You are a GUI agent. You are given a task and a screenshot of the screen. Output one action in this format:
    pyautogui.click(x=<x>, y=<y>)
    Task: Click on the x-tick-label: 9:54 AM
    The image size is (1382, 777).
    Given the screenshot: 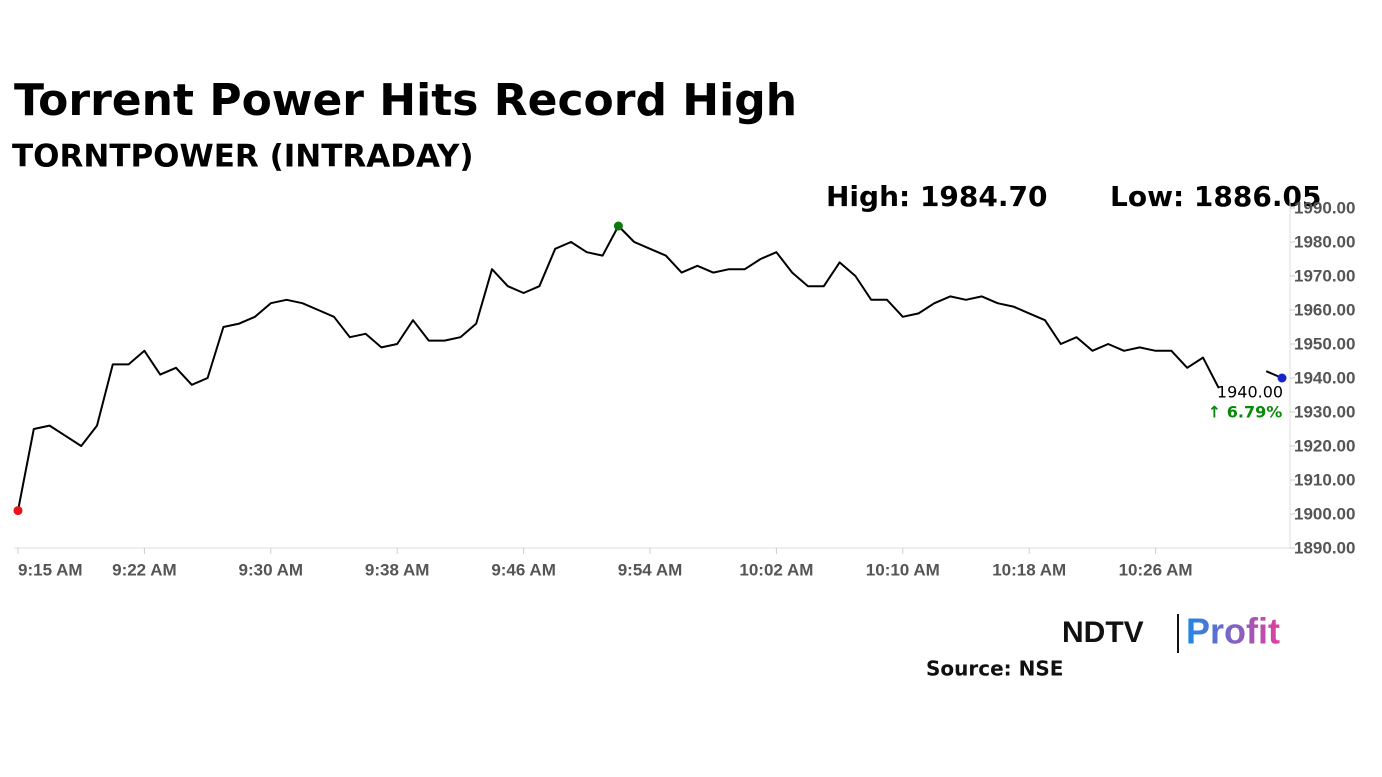 What is the action you would take?
    pyautogui.click(x=650, y=569)
    